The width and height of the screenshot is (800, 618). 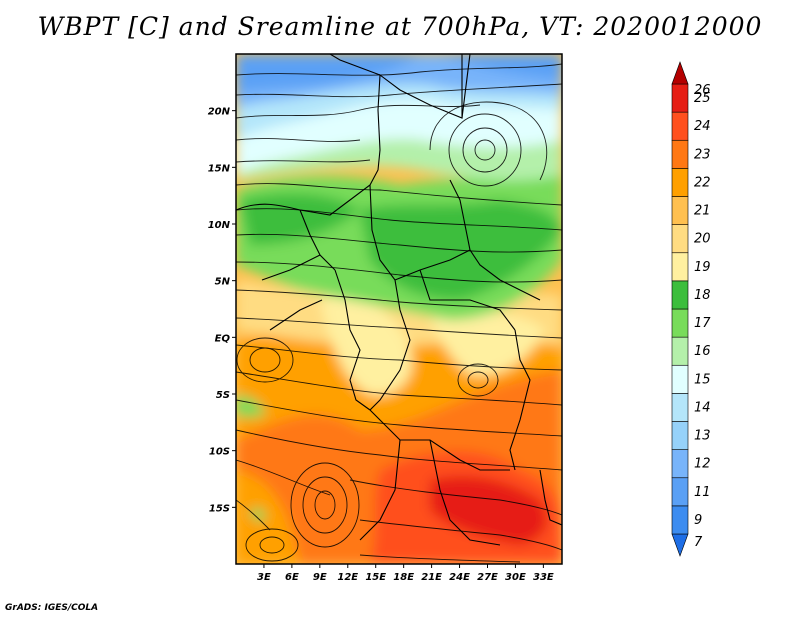 What do you see at coordinates (431, 577) in the screenshot?
I see `lon-tick-label: 21E` at bounding box center [431, 577].